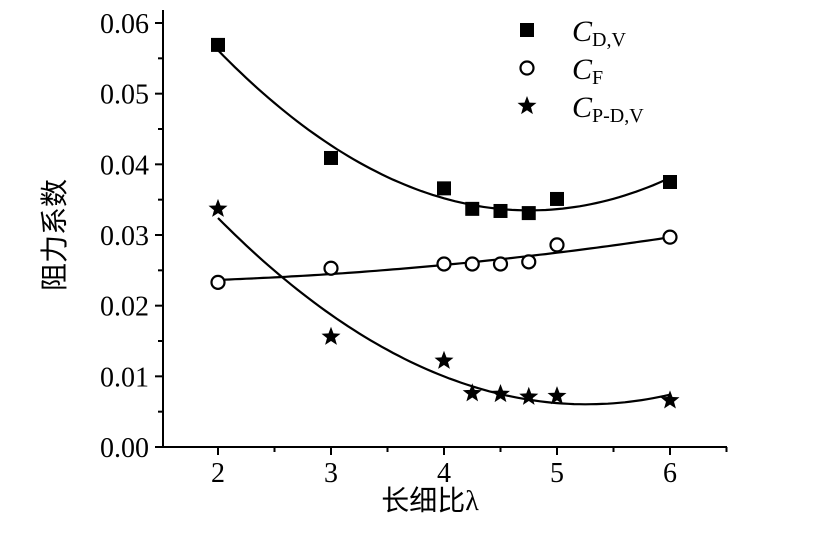 This screenshot has height=545, width=813. I want to click on x-tick-label: 6, so click(670, 473).